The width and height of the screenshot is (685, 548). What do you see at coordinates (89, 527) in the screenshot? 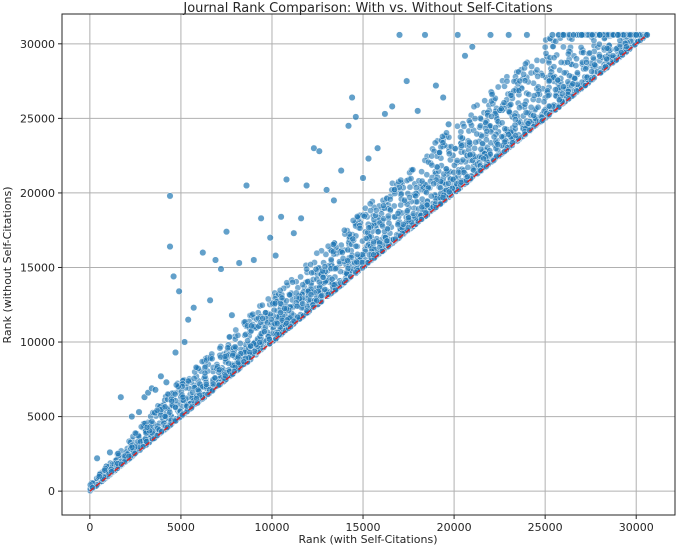
I see `x-tick-label: 0` at bounding box center [89, 527].